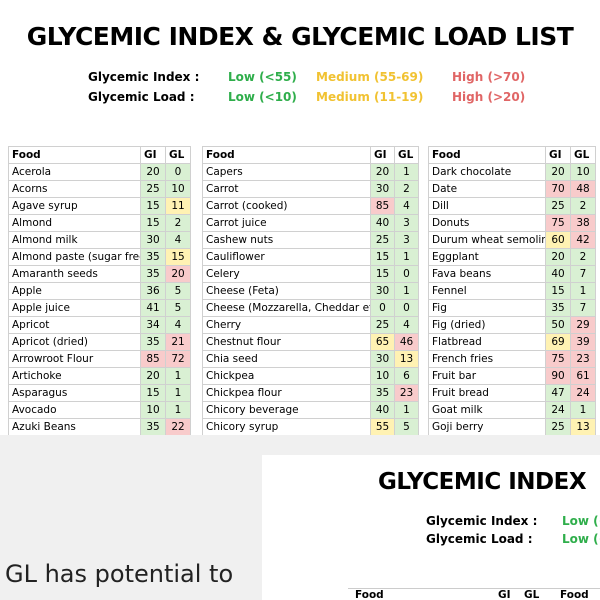 This screenshot has width=600, height=600. What do you see at coordinates (558, 342) in the screenshot?
I see `gi-cell: 69` at bounding box center [558, 342].